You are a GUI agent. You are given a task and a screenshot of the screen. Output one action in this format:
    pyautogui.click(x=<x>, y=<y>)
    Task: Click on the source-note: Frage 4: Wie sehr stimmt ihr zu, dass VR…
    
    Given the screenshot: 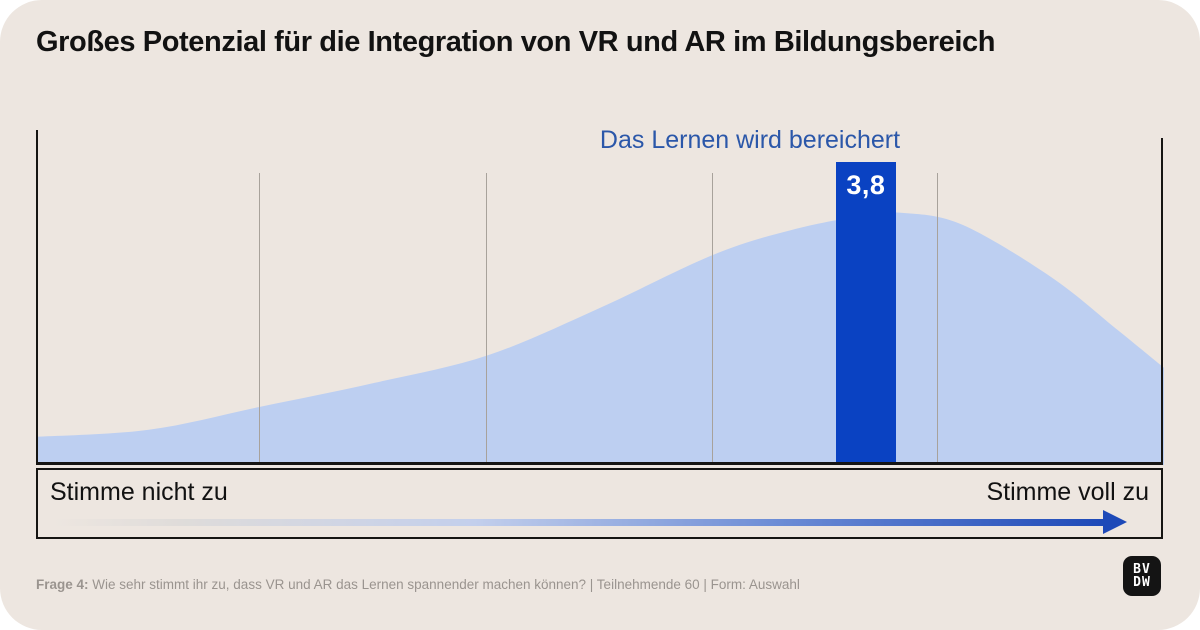 What is the action you would take?
    pyautogui.click(x=418, y=584)
    